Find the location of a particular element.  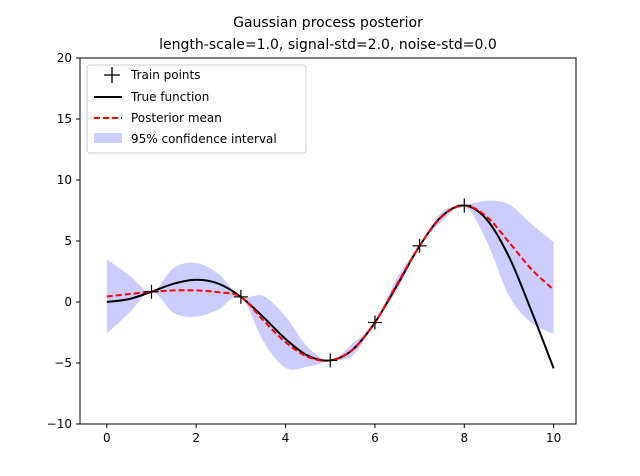

y-tick-label: −5 is located at coordinates (63, 363).